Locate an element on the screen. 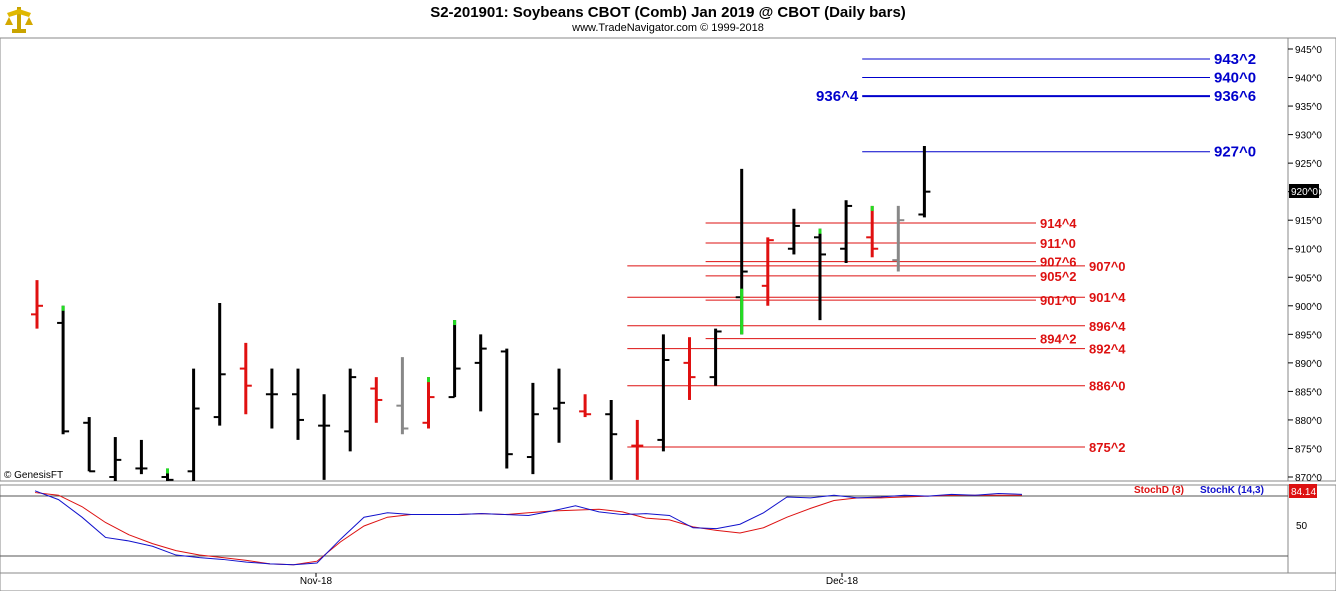 The width and height of the screenshot is (1336, 591). price-tick-label: 945^0 is located at coordinates (1308, 50).